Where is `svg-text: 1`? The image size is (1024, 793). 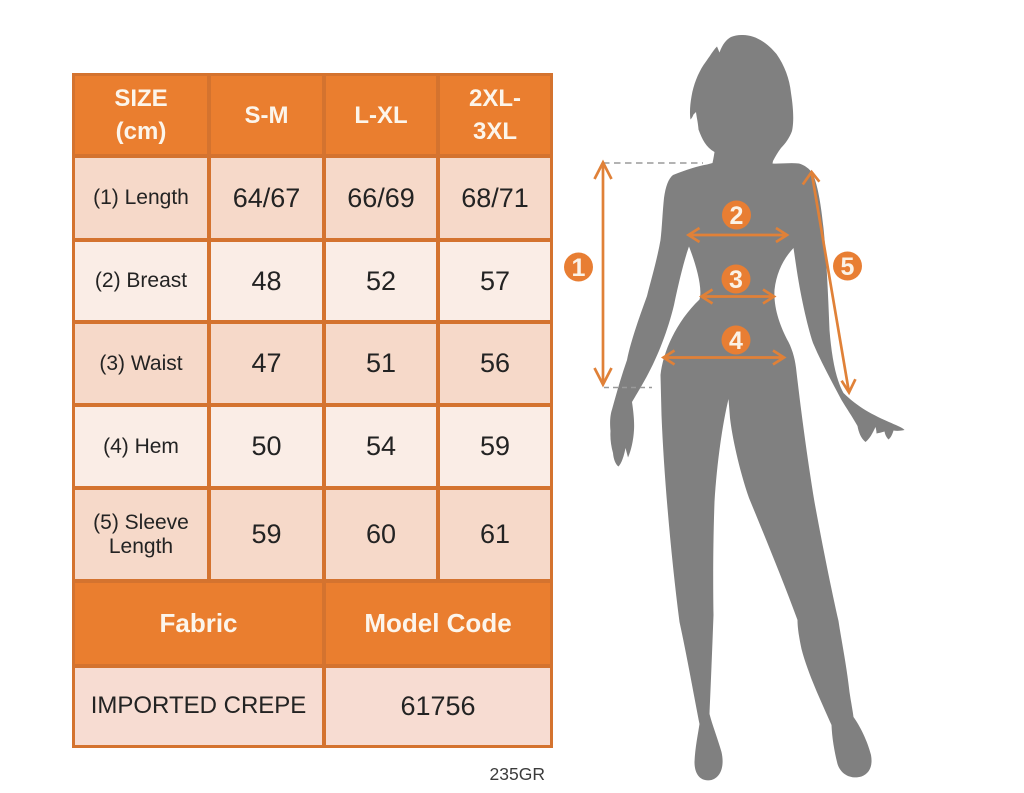
svg-text: 1 is located at coordinates (579, 268).